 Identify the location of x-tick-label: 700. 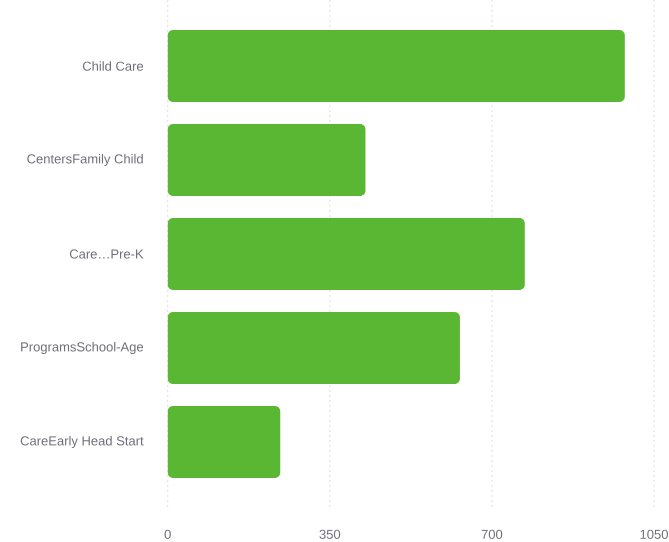
(492, 534).